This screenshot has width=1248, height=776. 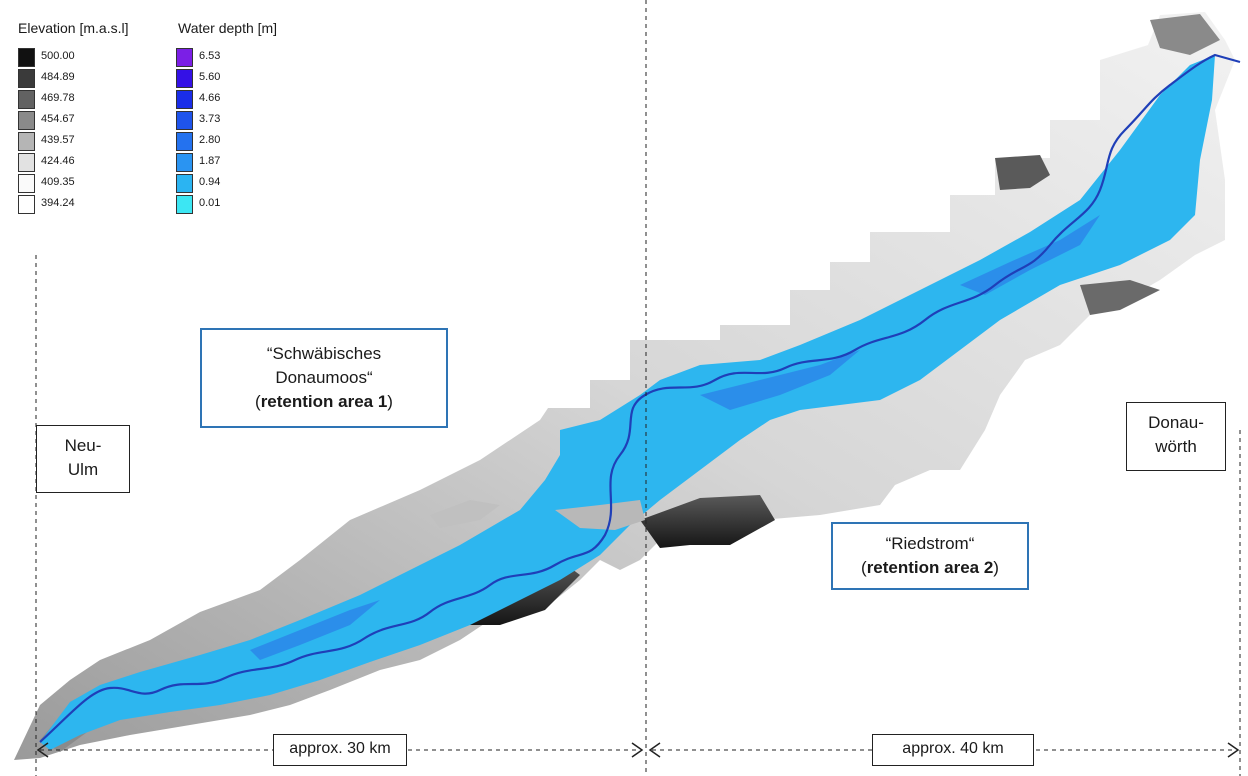 I want to click on elevation-legend-row: 469.78, so click(x=78, y=99).